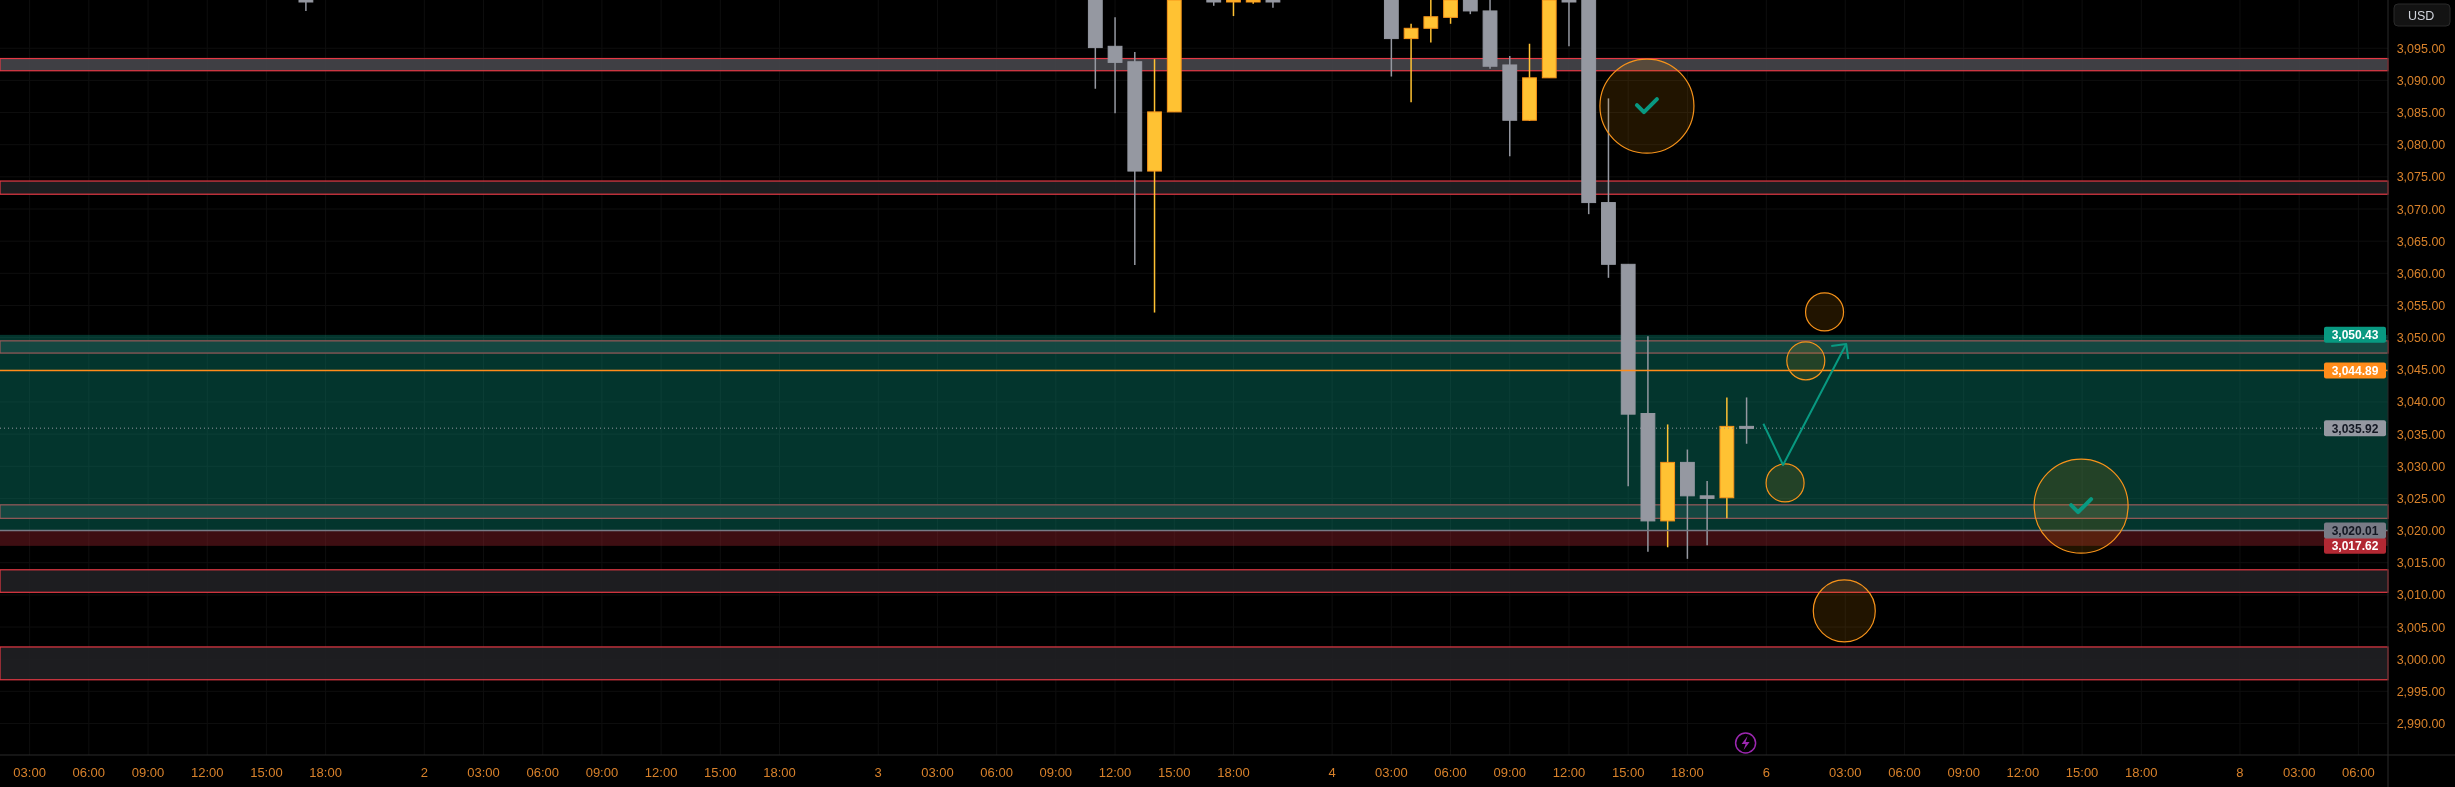 This screenshot has width=2455, height=787. Describe the element at coordinates (2421, 659) in the screenshot. I see `y-tick-label: 3,000.00` at that location.